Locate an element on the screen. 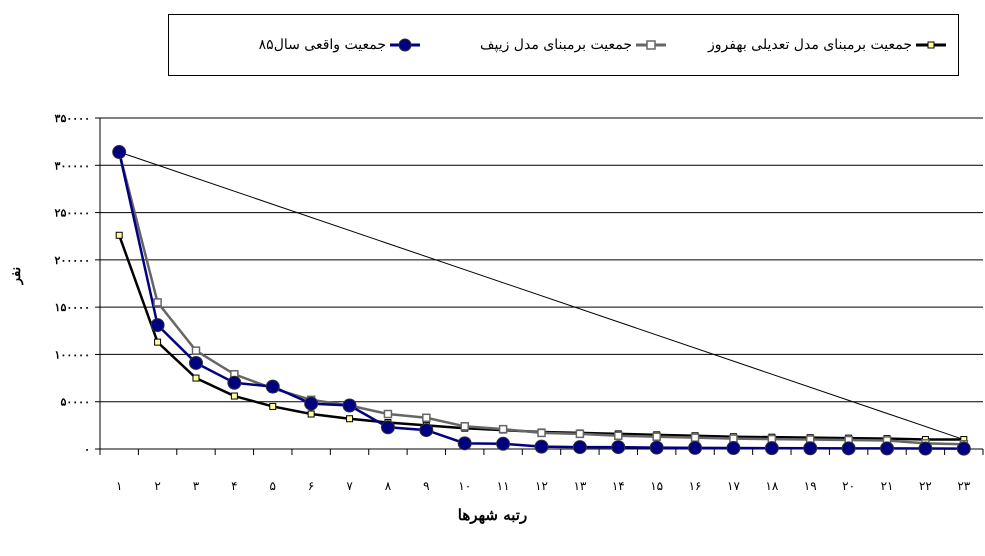  x-tick-label: ۵ is located at coordinates (273, 486).